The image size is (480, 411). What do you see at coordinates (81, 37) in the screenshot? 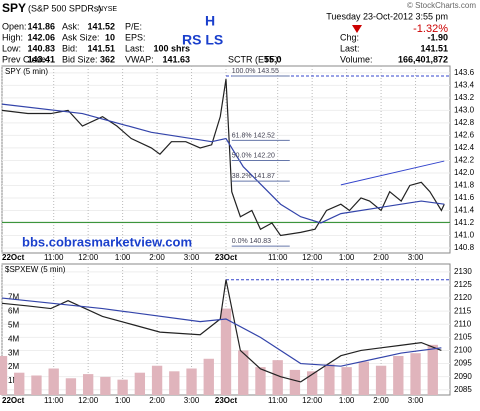
I see `quote-label: Ask Size:` at bounding box center [81, 37].